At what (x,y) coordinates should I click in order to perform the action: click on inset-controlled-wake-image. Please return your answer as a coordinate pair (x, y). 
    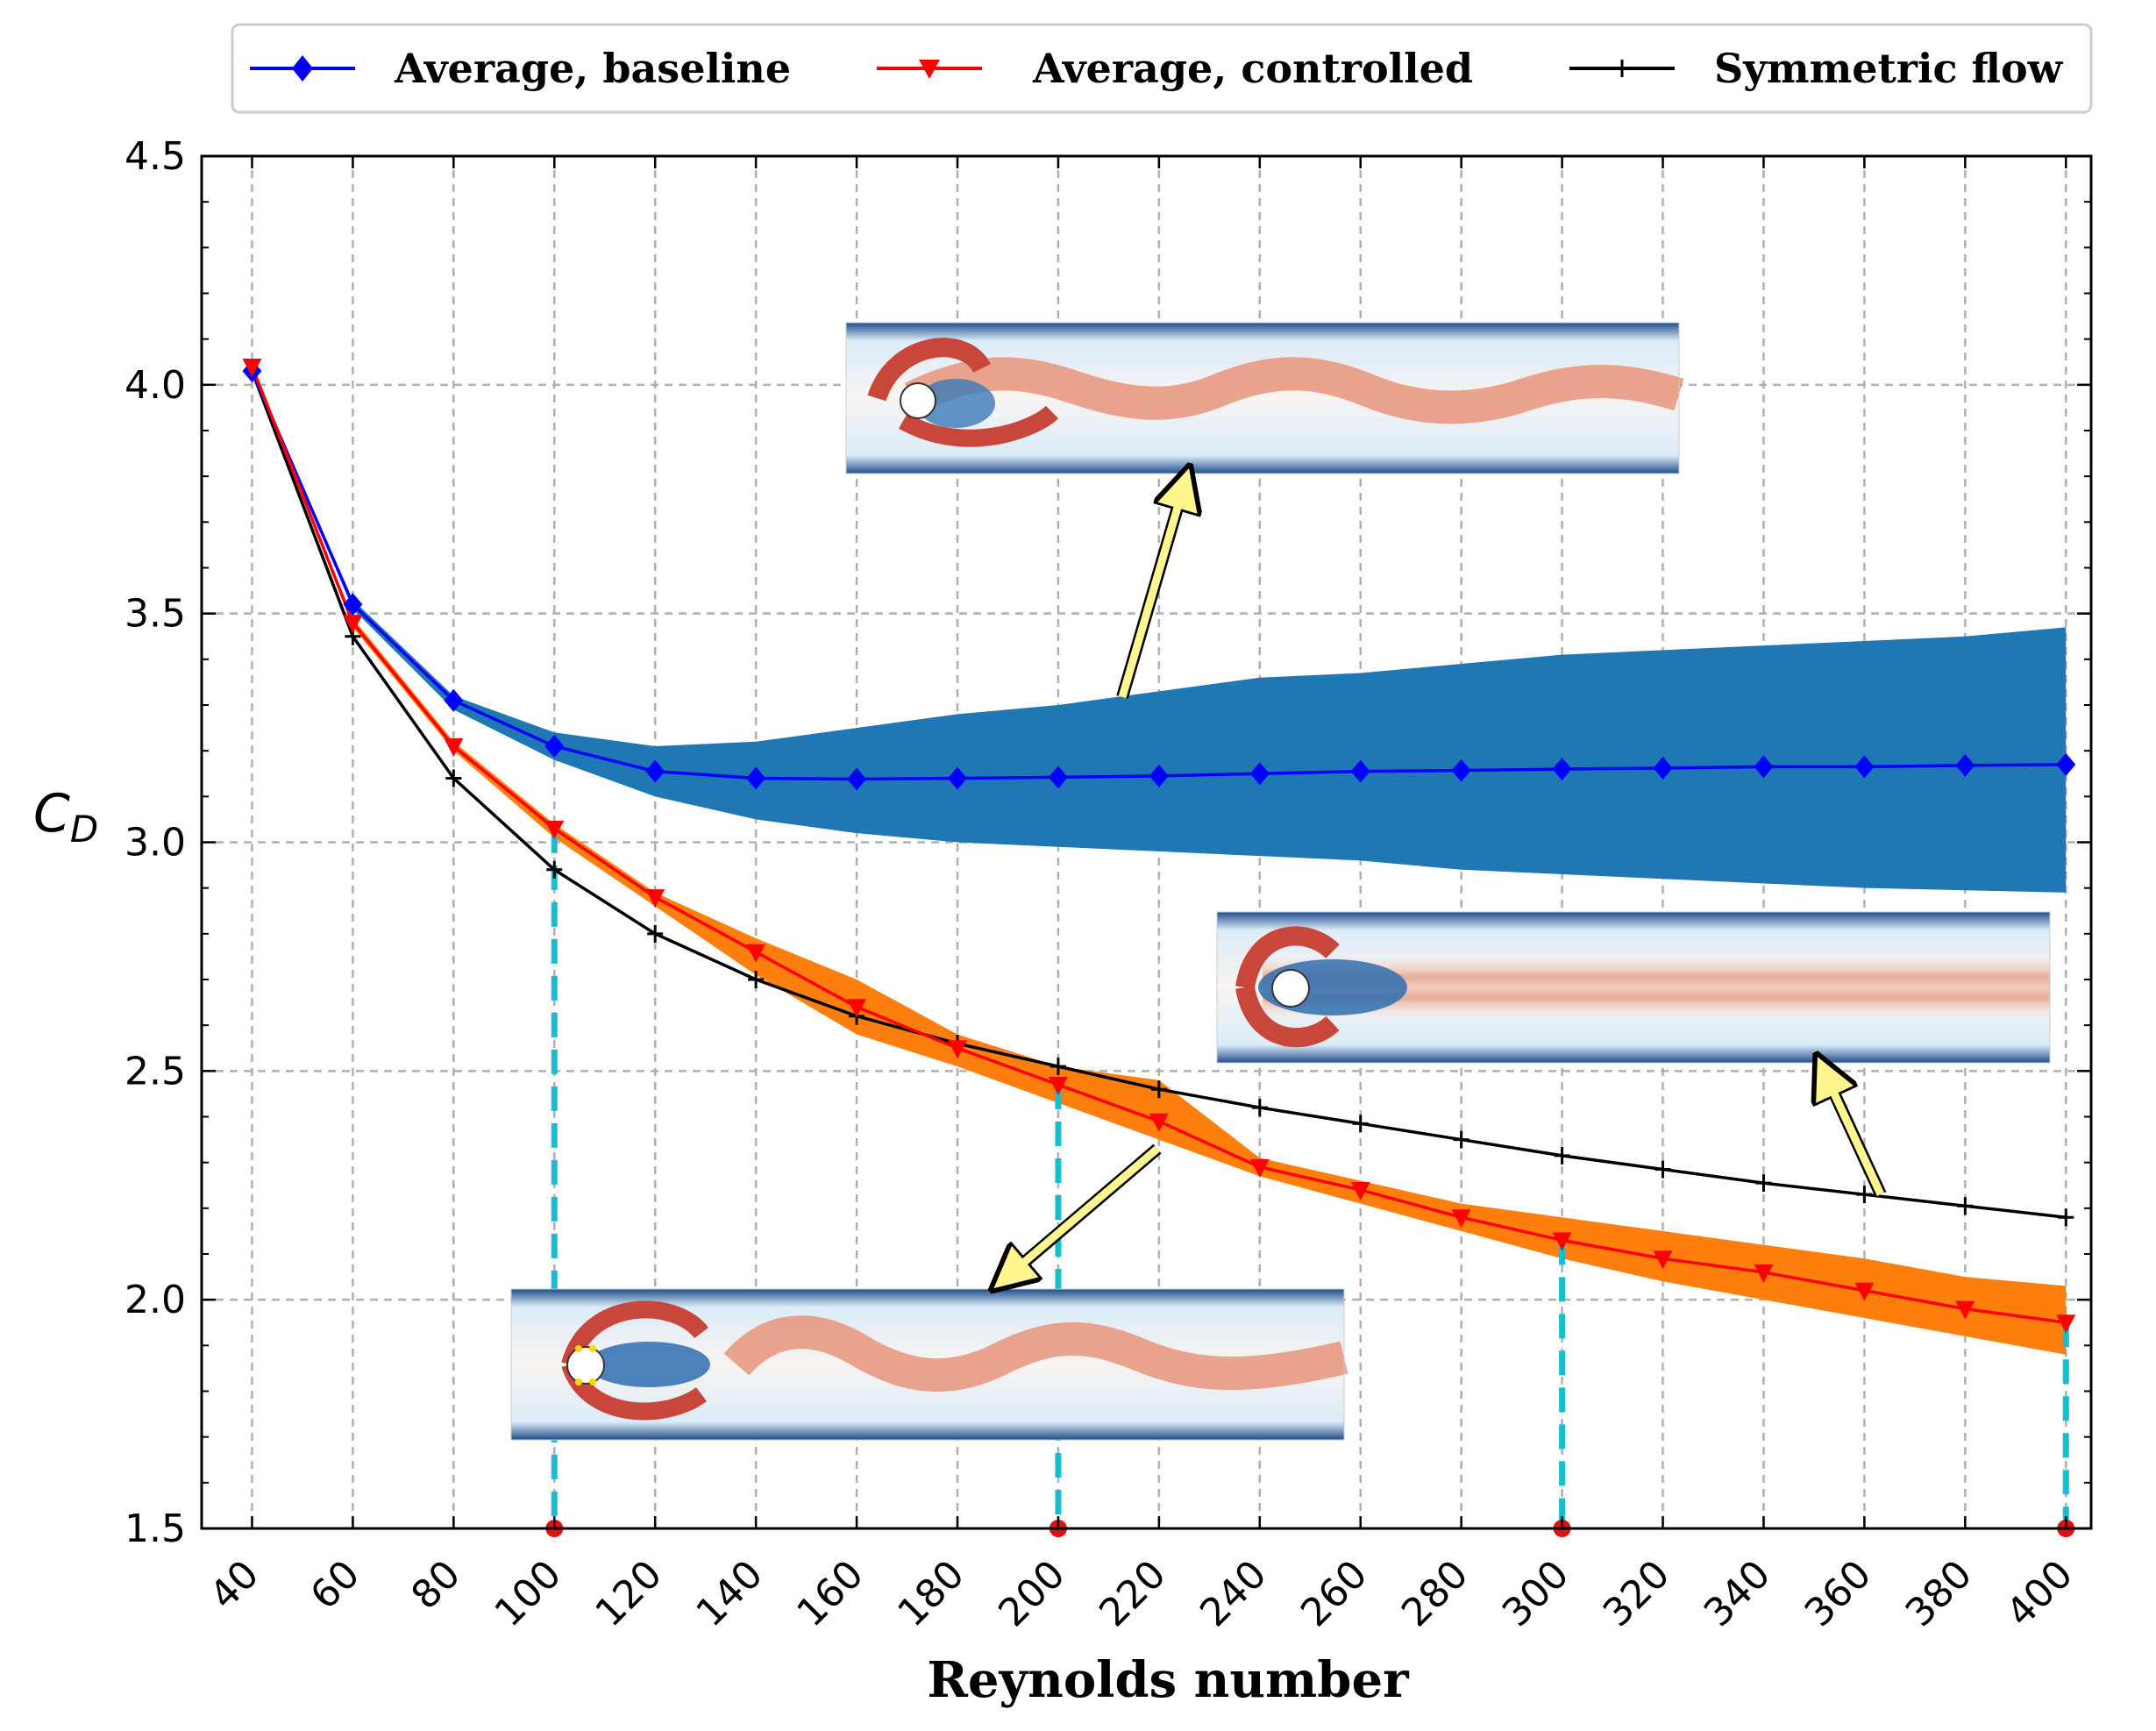
    Looking at the image, I should click on (929, 1364).